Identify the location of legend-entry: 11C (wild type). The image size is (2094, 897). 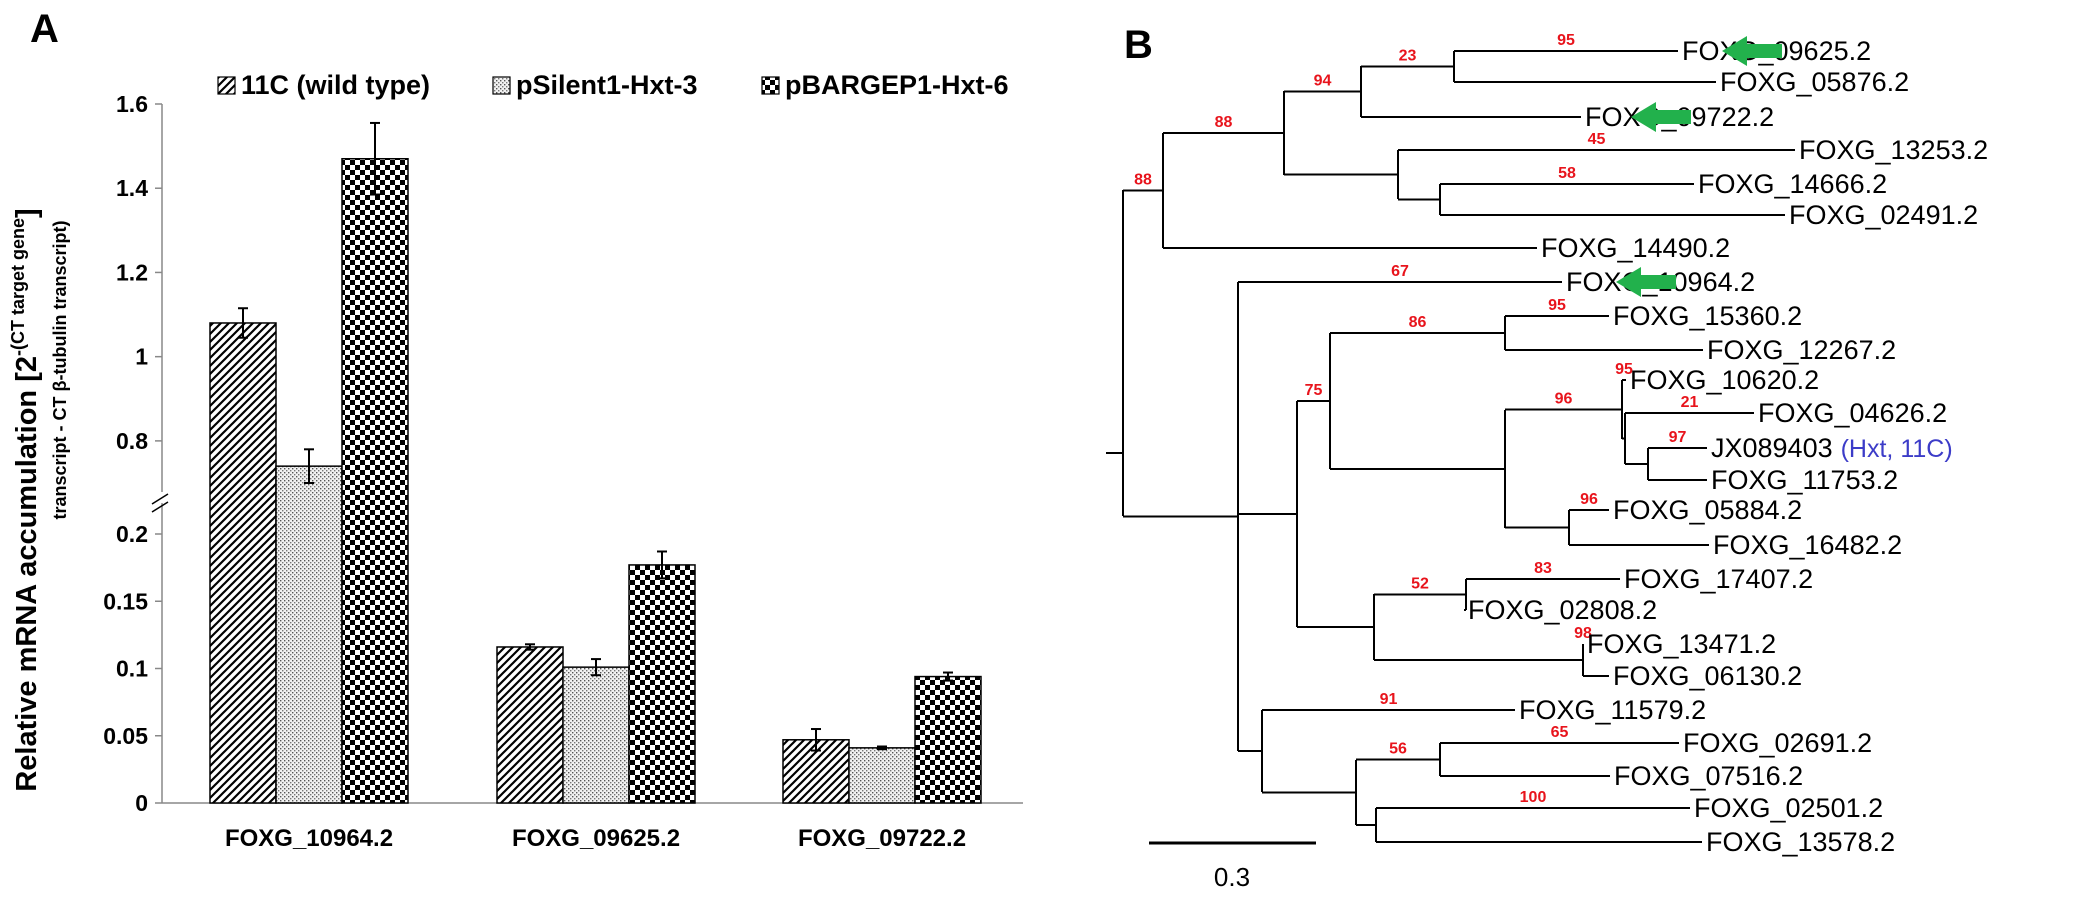
(335, 85).